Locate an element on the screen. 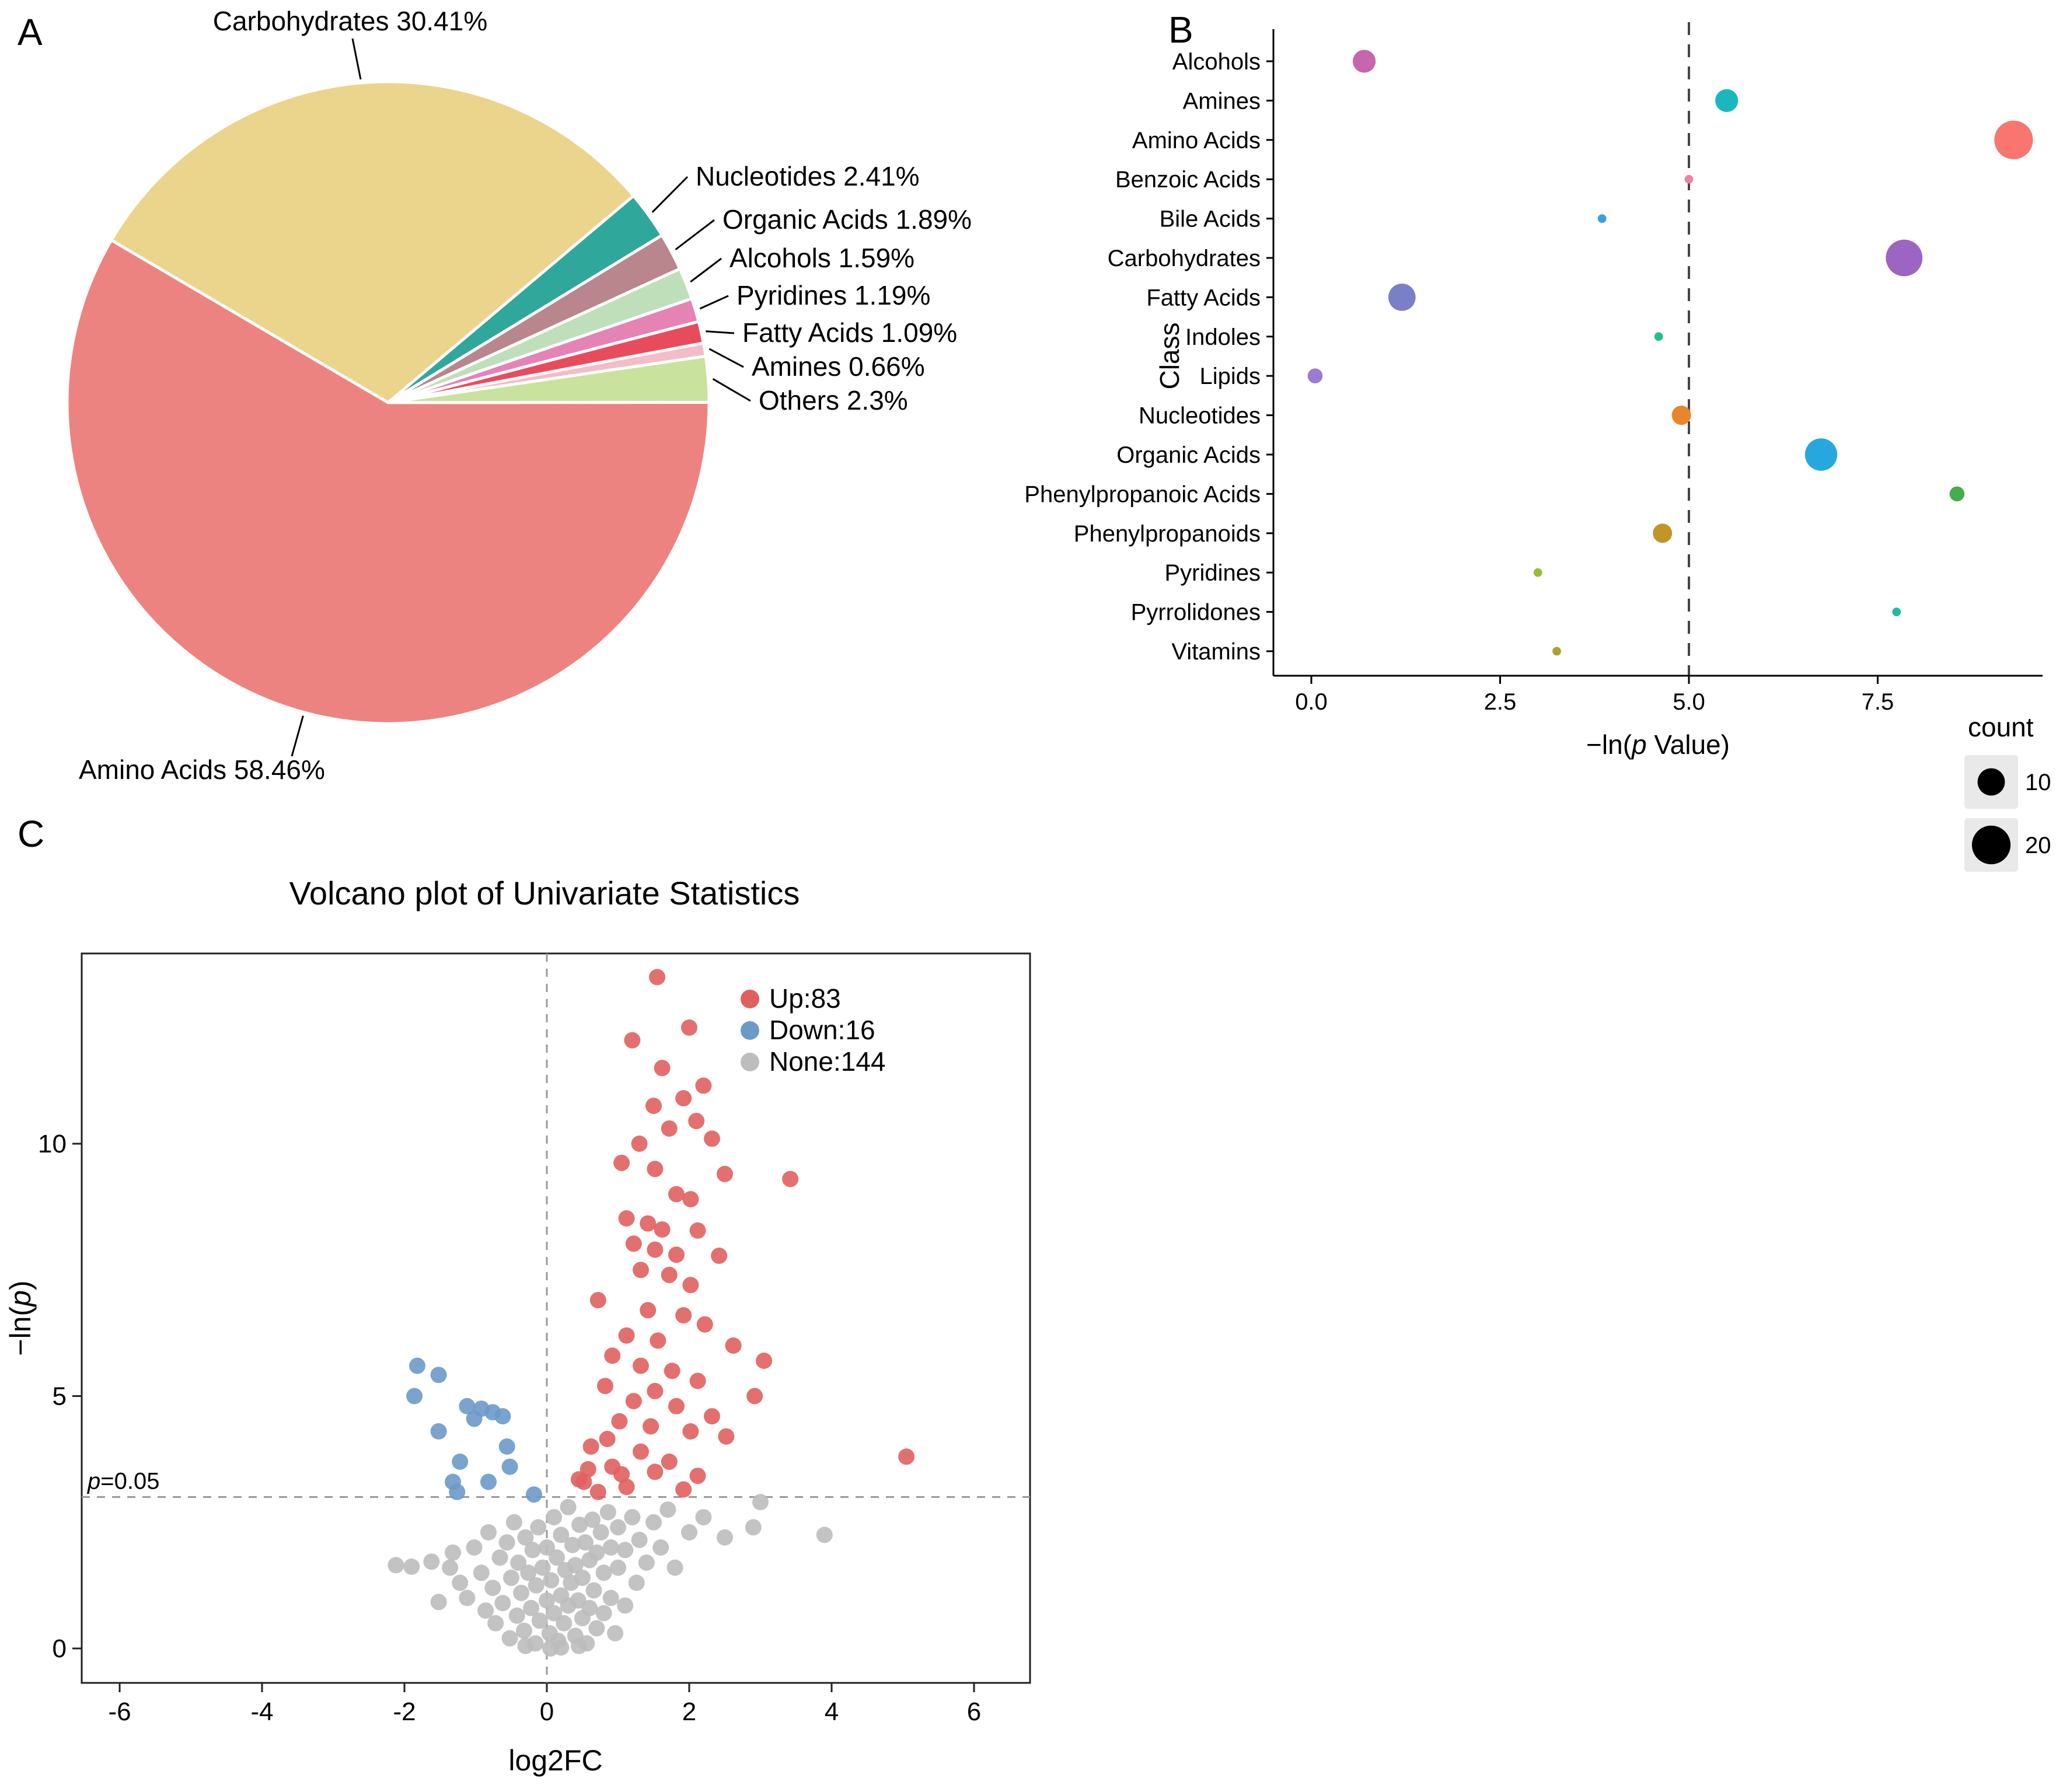 The width and height of the screenshot is (2056, 1792). pie-leader-pyridines is located at coordinates (714, 302).